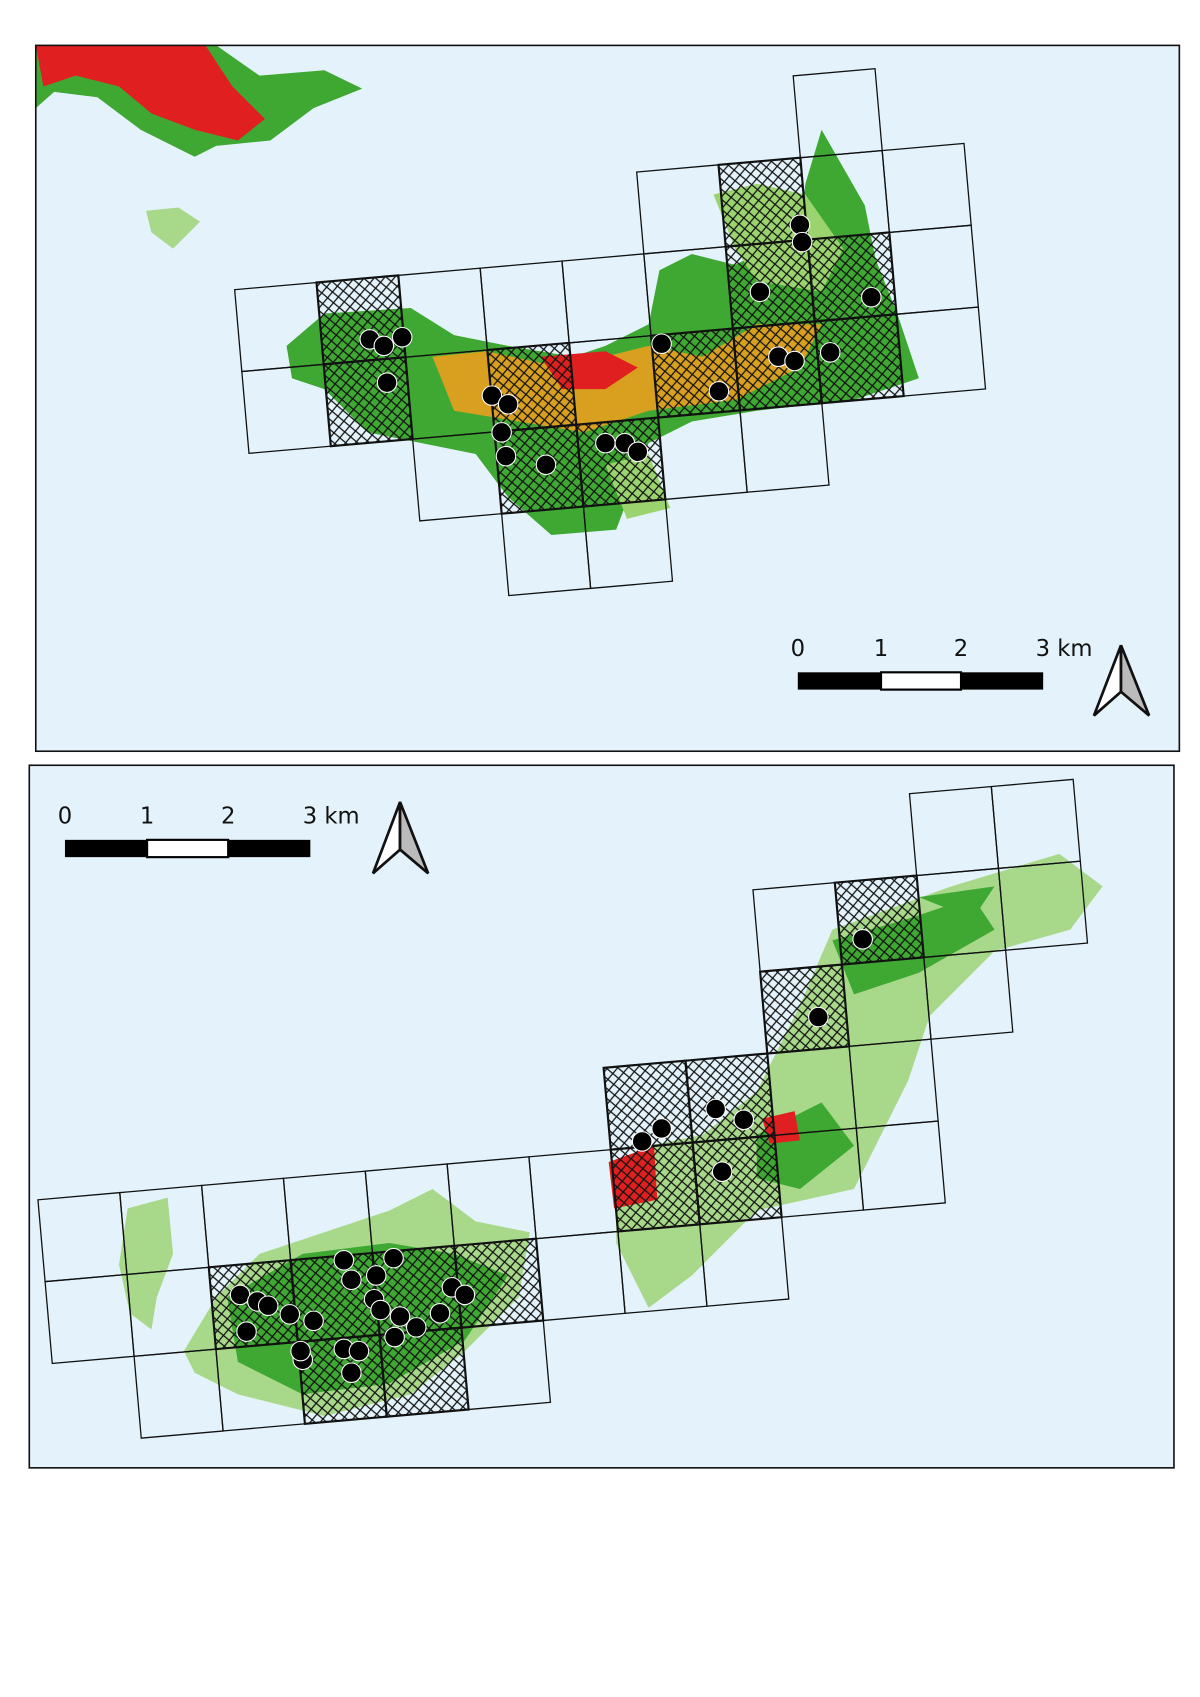 This screenshot has height=1697, width=1200. What do you see at coordinates (150, 93) in the screenshot?
I see `urban` at bounding box center [150, 93].